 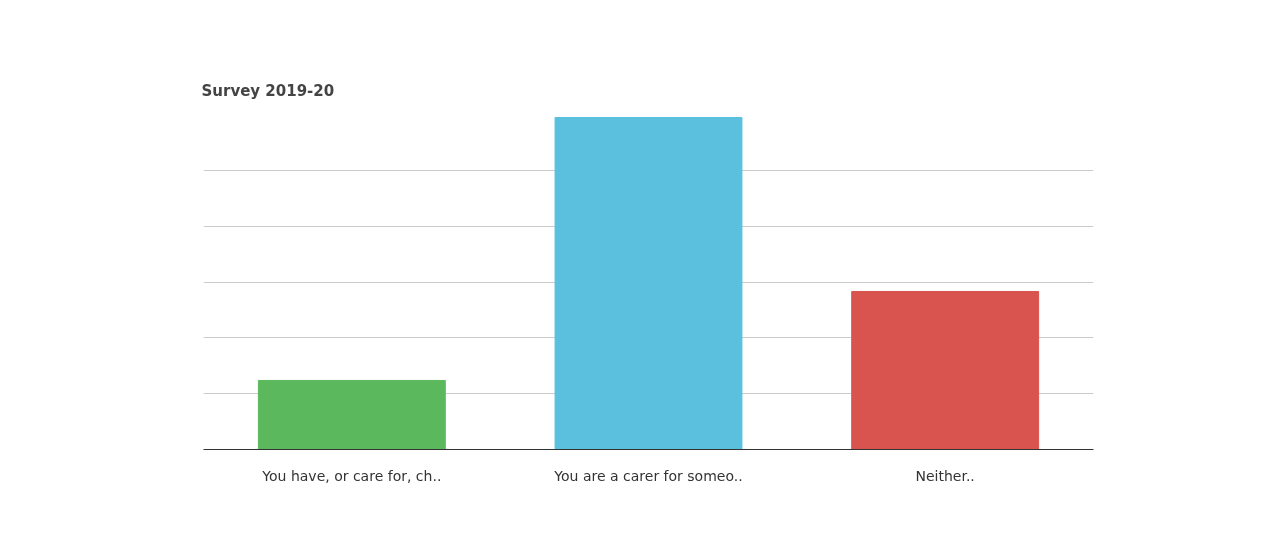 I want to click on x-tick-label: You are a carer for someo.., so click(x=648, y=475).